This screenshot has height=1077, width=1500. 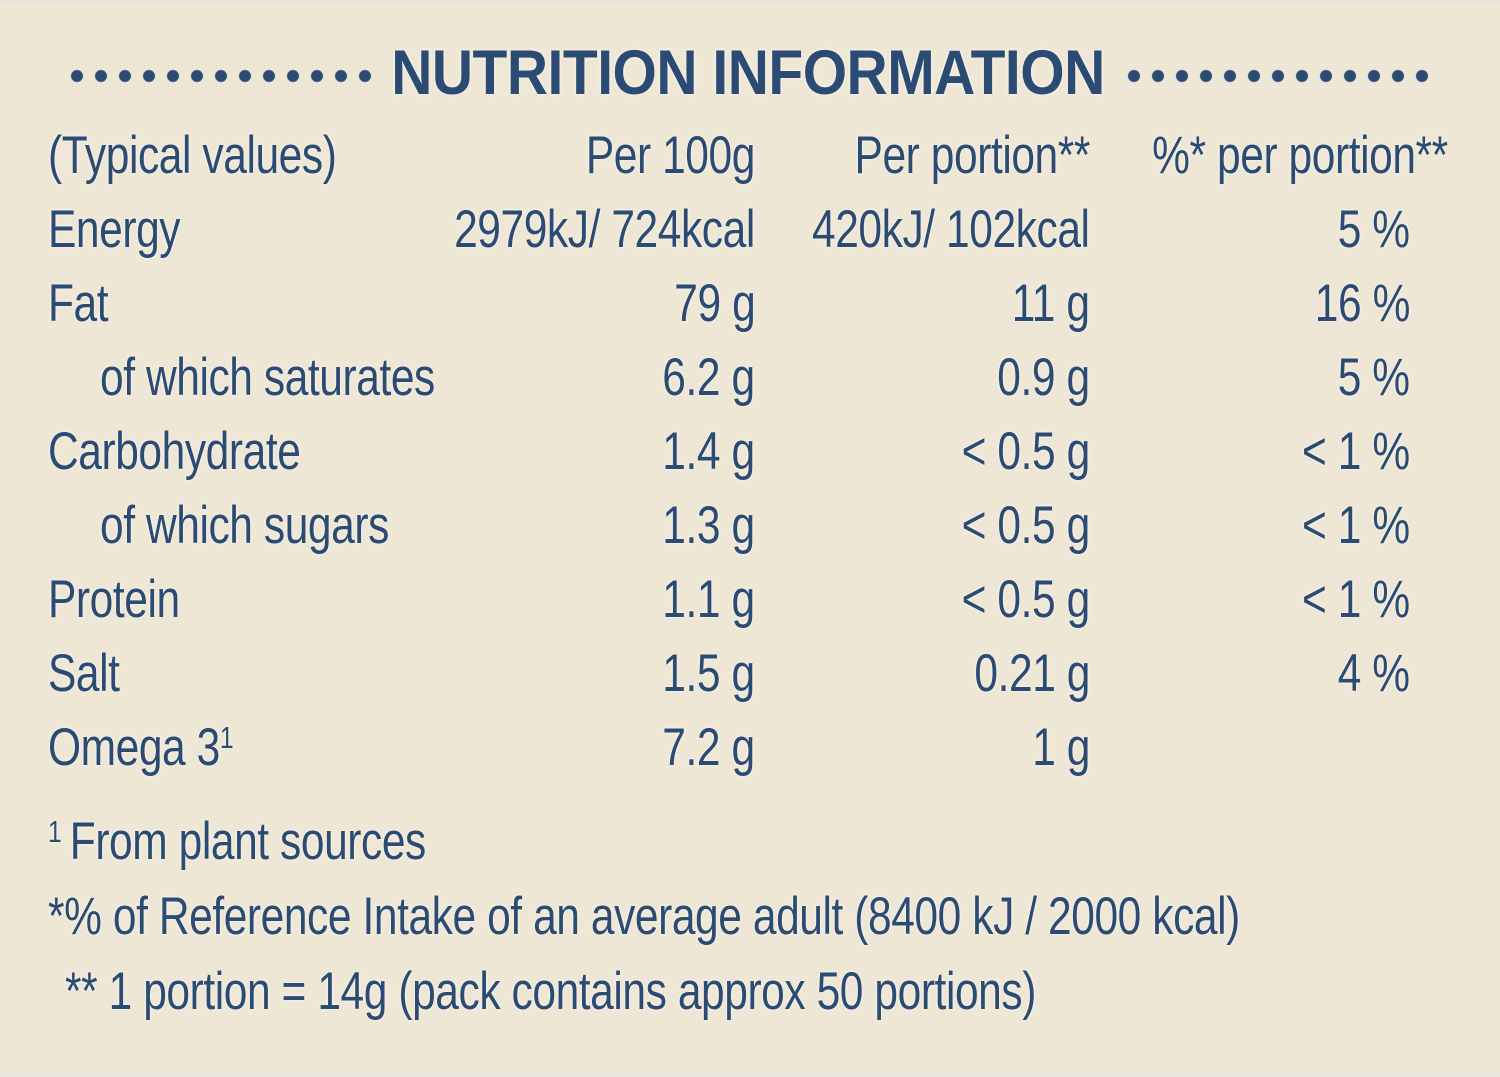 I want to click on header-per-portion: Per portion**, so click(x=972, y=155).